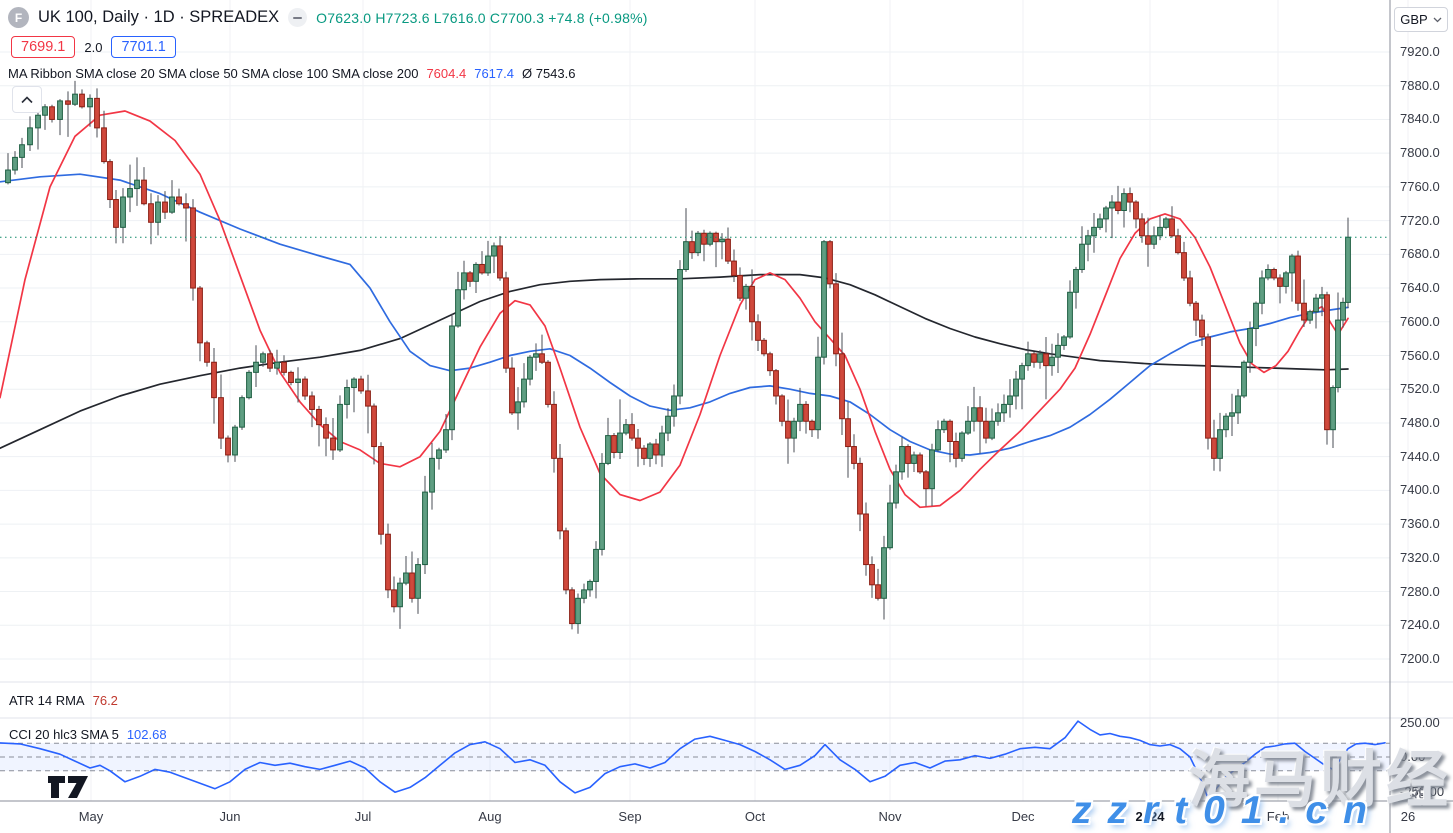  What do you see at coordinates (446, 73) in the screenshot?
I see `sma20-value: 7604.4` at bounding box center [446, 73].